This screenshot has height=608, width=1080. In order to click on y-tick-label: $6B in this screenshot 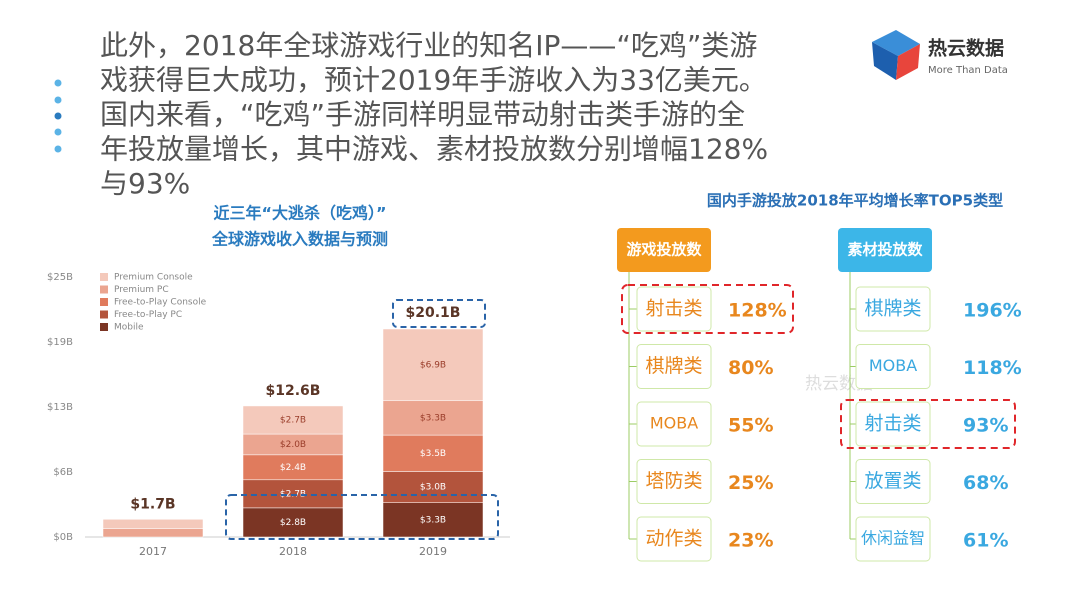, I will do `click(63, 472)`.